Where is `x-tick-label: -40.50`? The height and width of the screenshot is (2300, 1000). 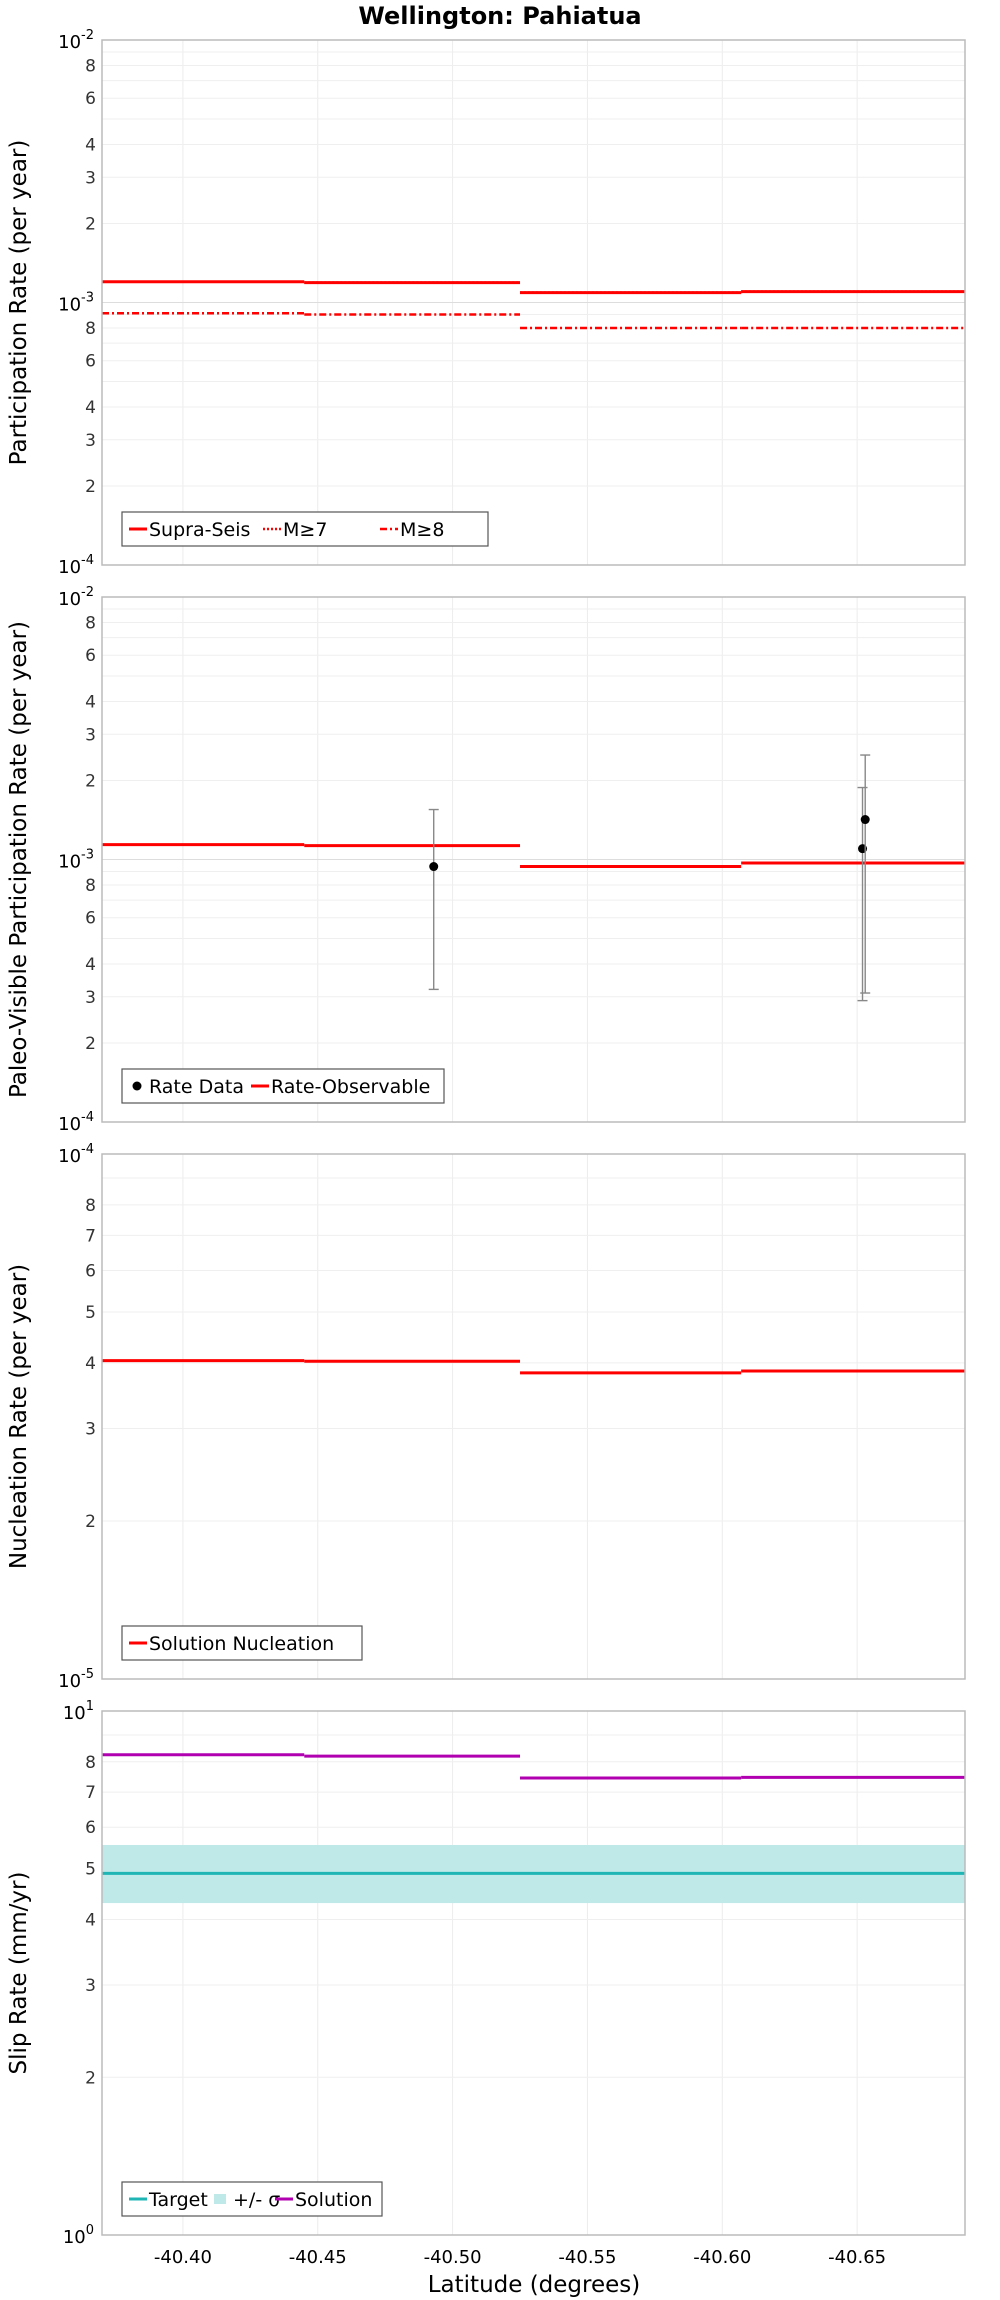
x-tick-label: -40.50 is located at coordinates (453, 2257).